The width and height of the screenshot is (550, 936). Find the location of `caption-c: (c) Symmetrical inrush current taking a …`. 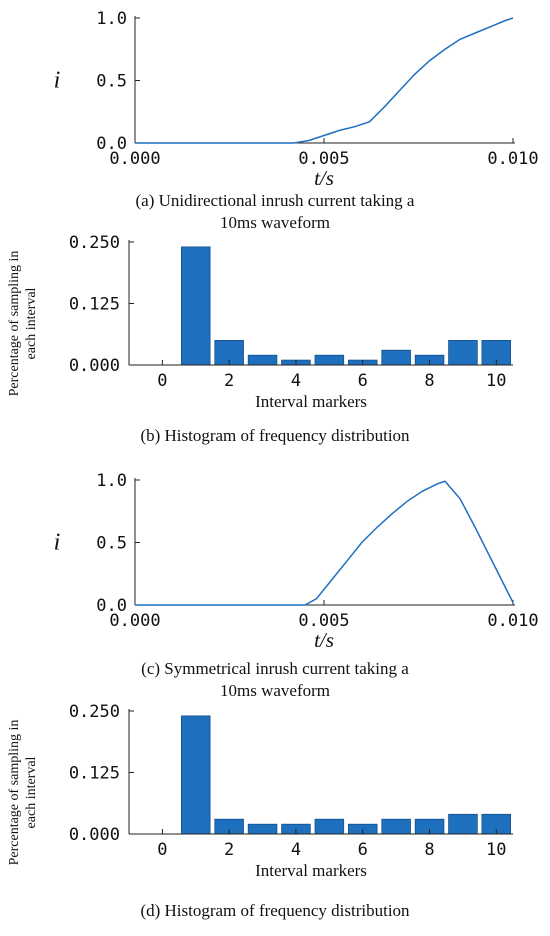

caption-c: (c) Symmetrical inrush current taking a … is located at coordinates (275, 679).